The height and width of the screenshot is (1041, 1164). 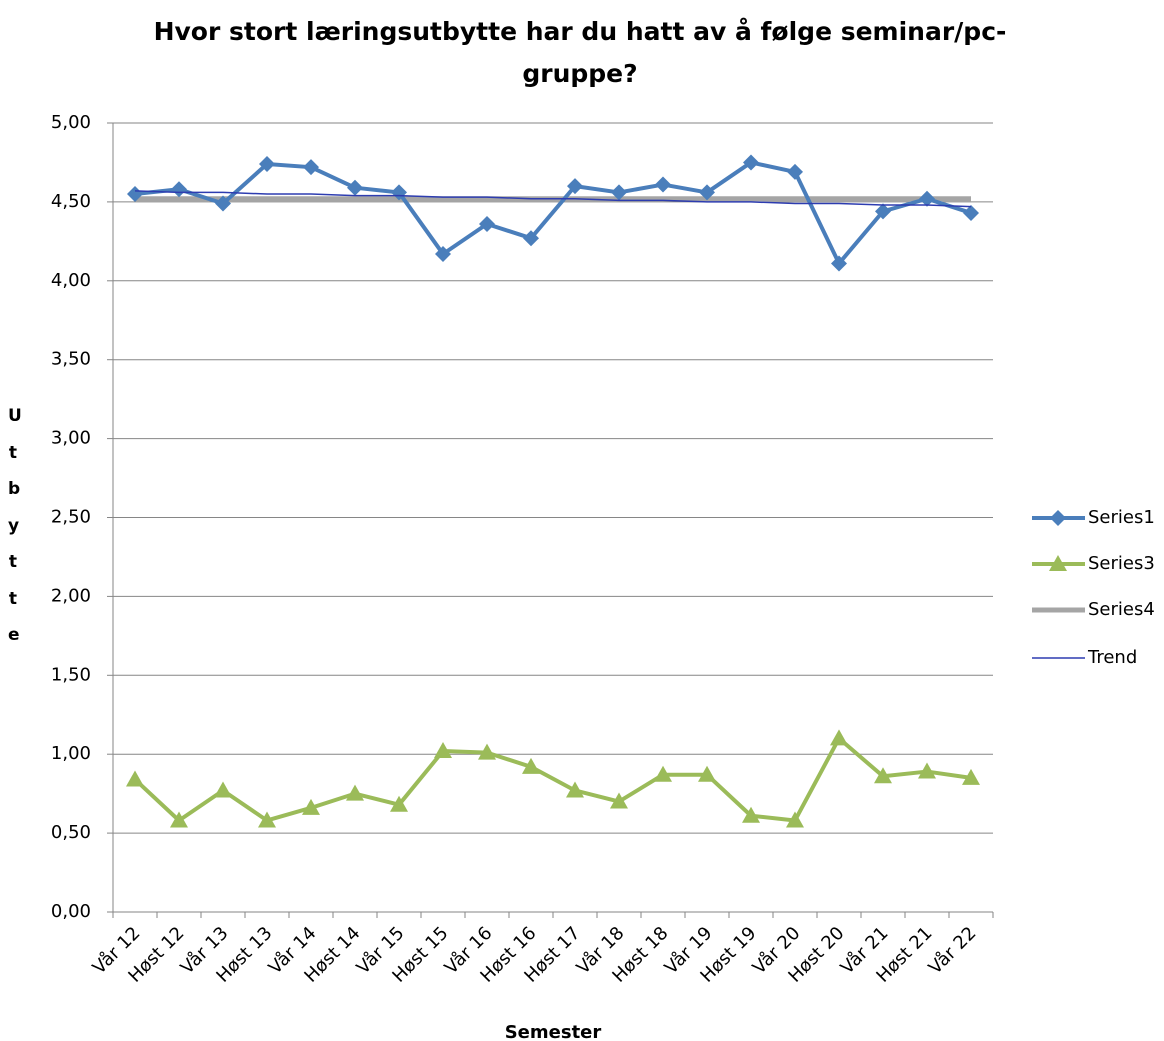 I want to click on legend-label: Trend, so click(x=1112, y=657).